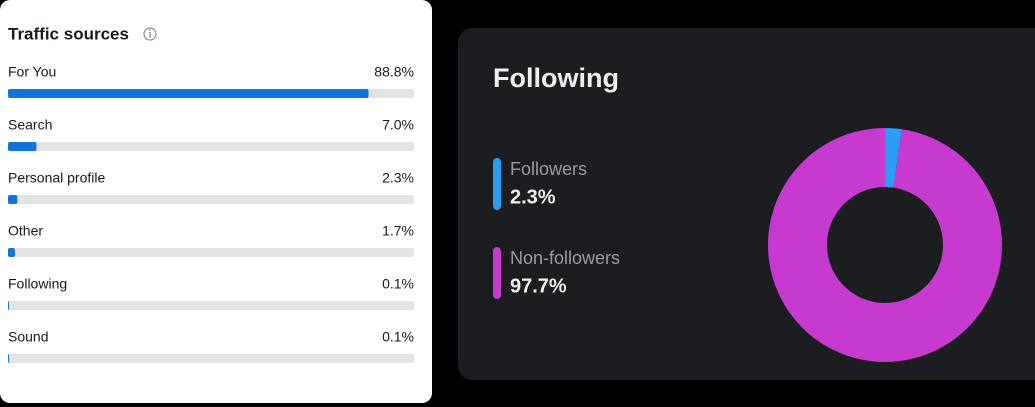  I want to click on category-label: Personal profile, so click(56, 178).